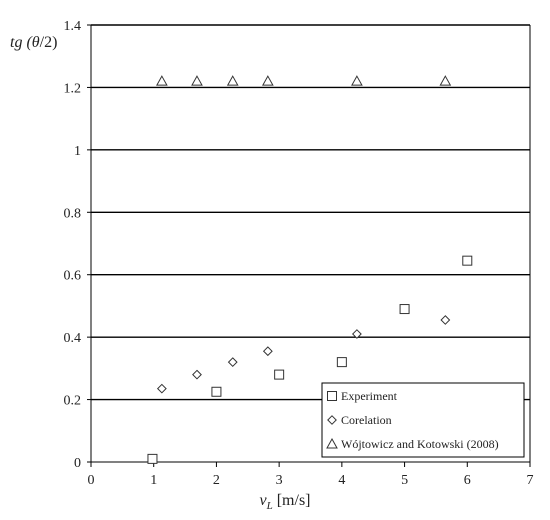 Image resolution: width=550 pixels, height=520 pixels. Describe the element at coordinates (263, 500) in the screenshot. I see `x-axis-label-variable: v` at that location.